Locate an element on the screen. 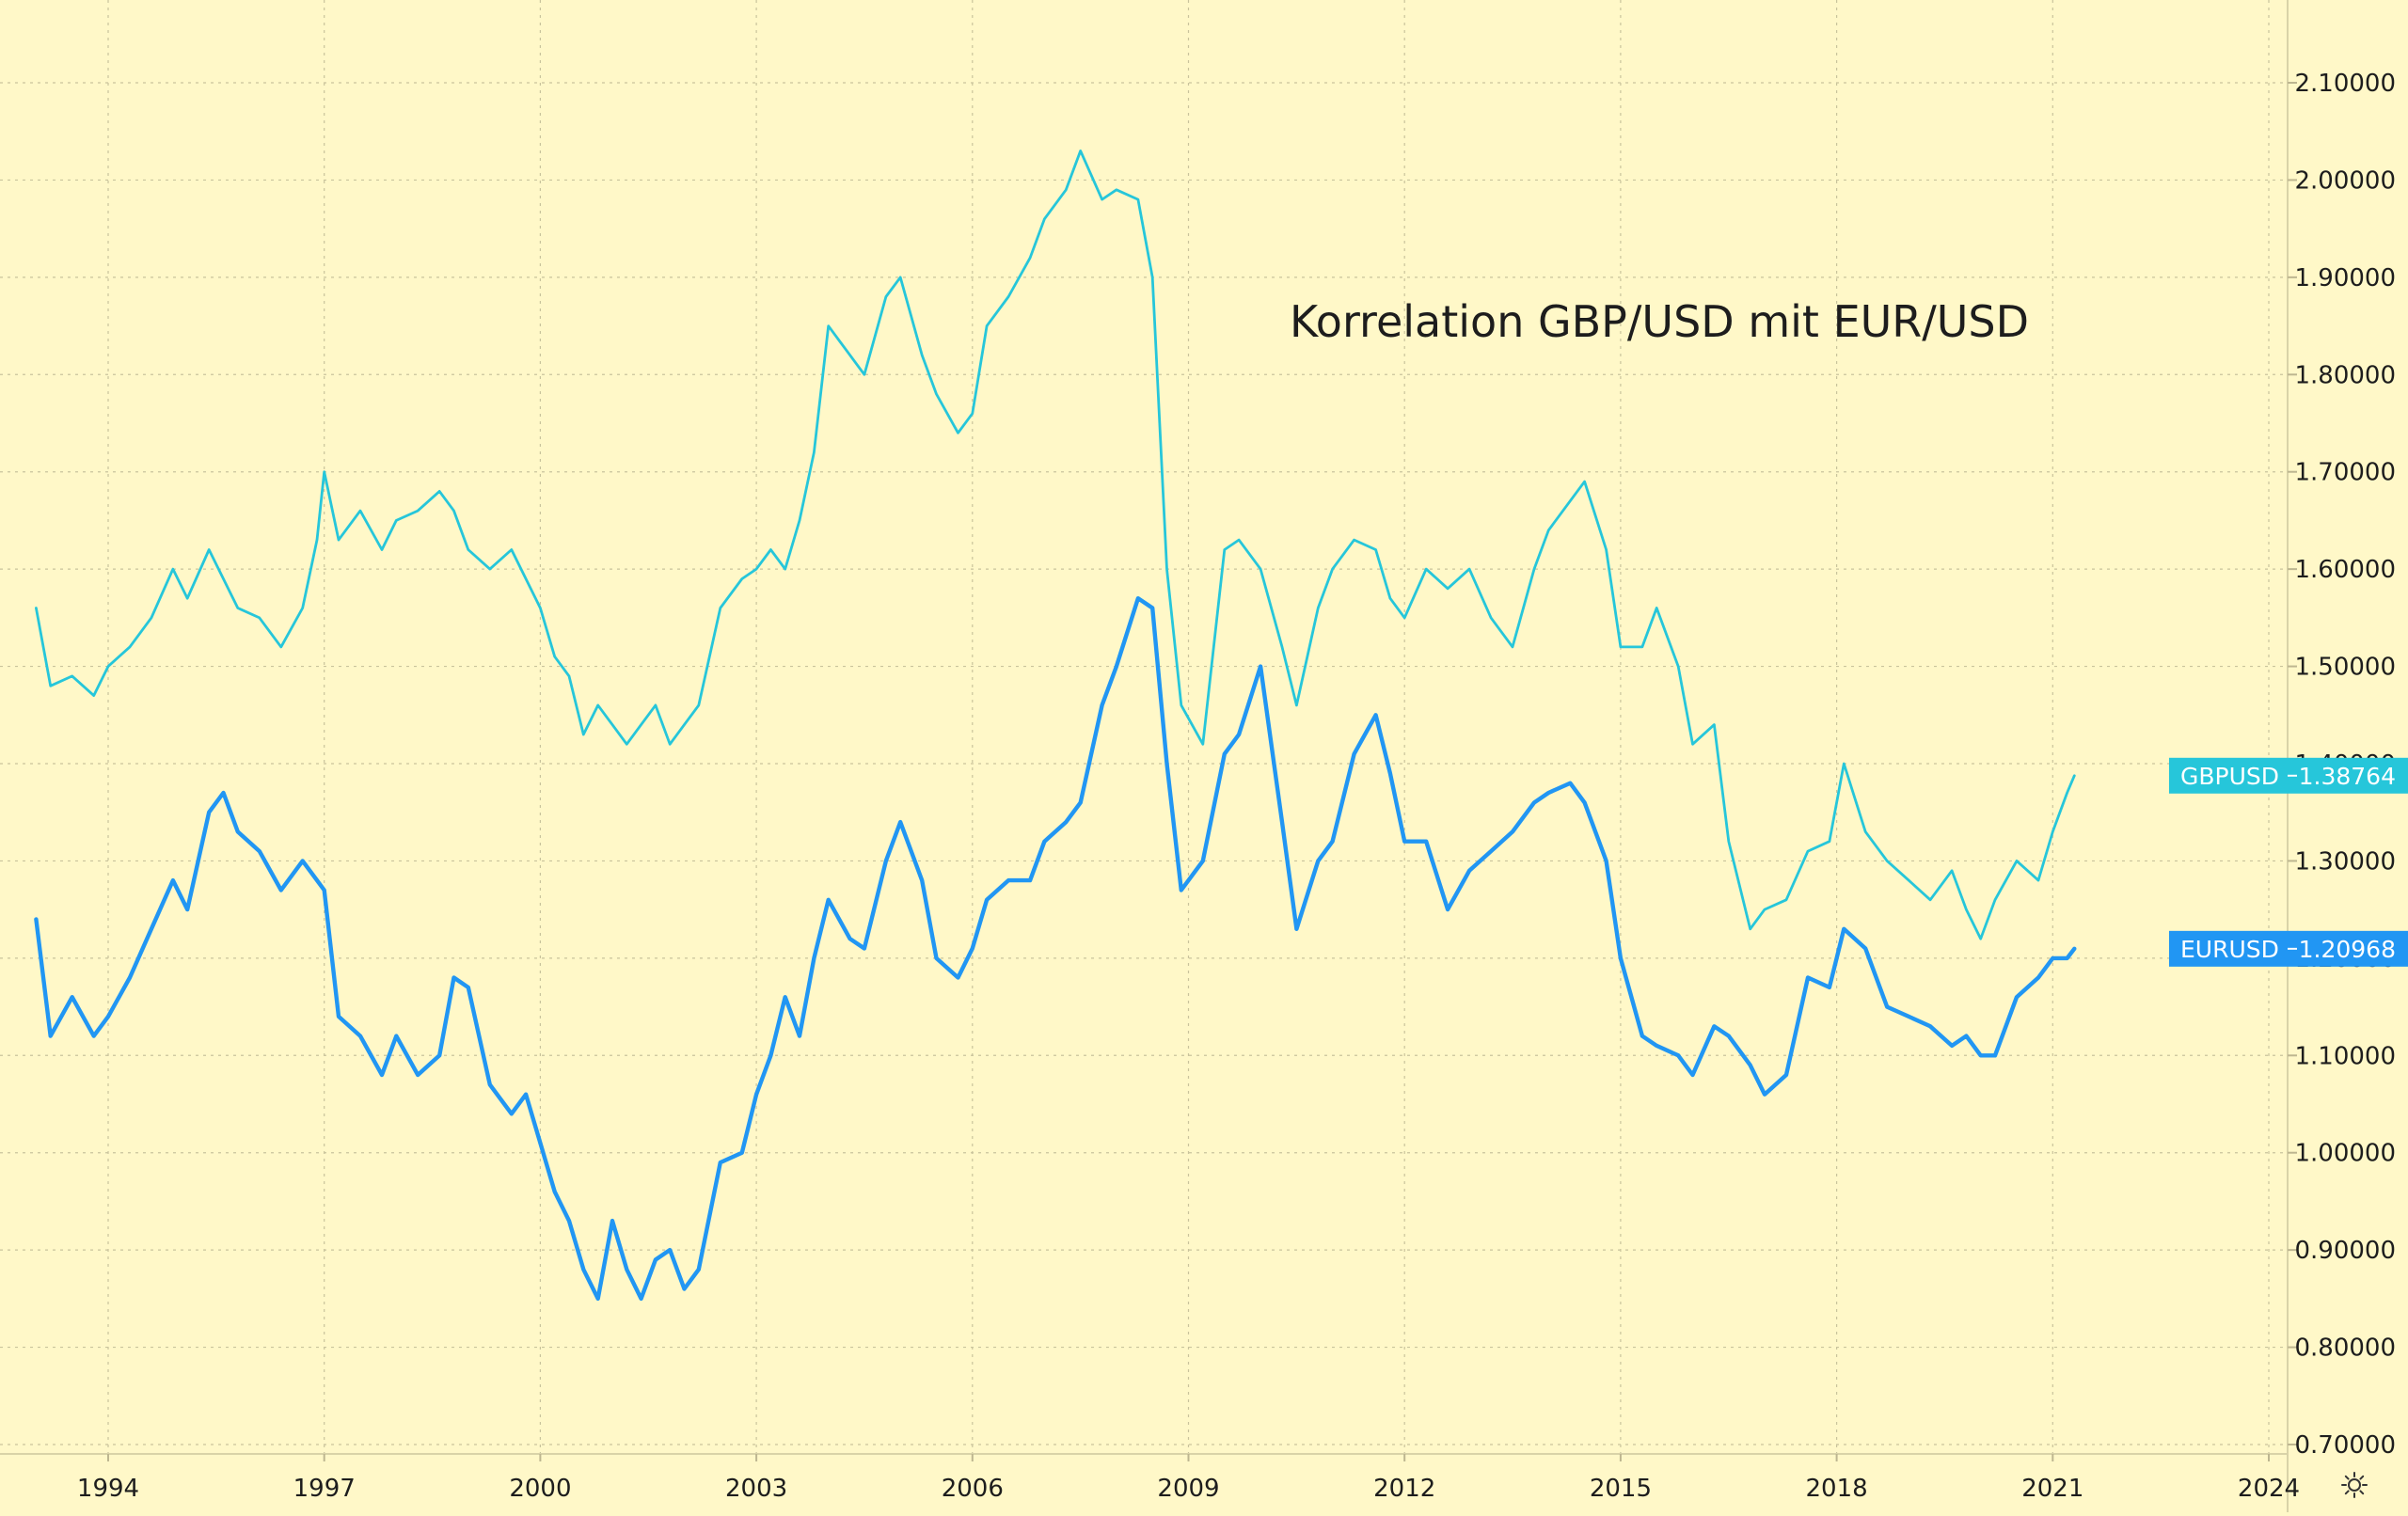 The image size is (2408, 1516). chart-title: Korrelation GBP/USD mit EUR/USD is located at coordinates (1660, 321).